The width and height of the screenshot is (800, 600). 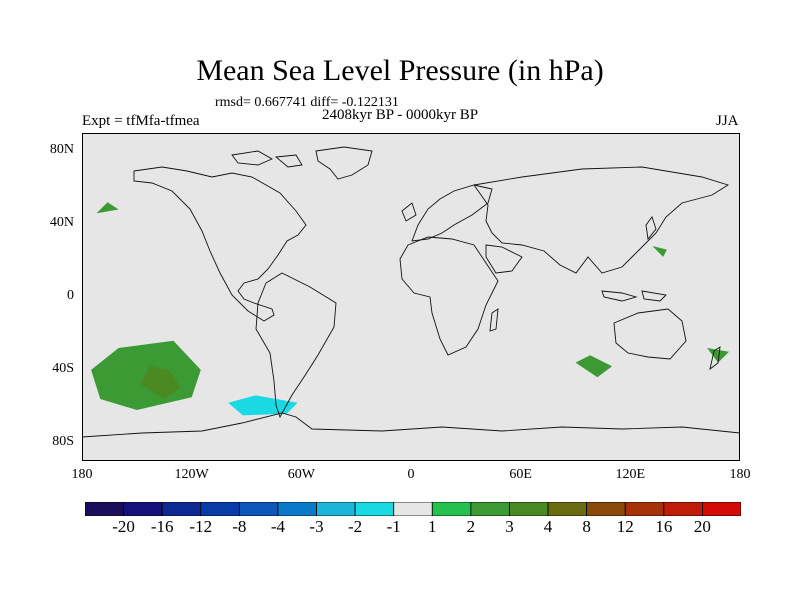 I want to click on amundsen-sea-core, so click(x=263, y=405).